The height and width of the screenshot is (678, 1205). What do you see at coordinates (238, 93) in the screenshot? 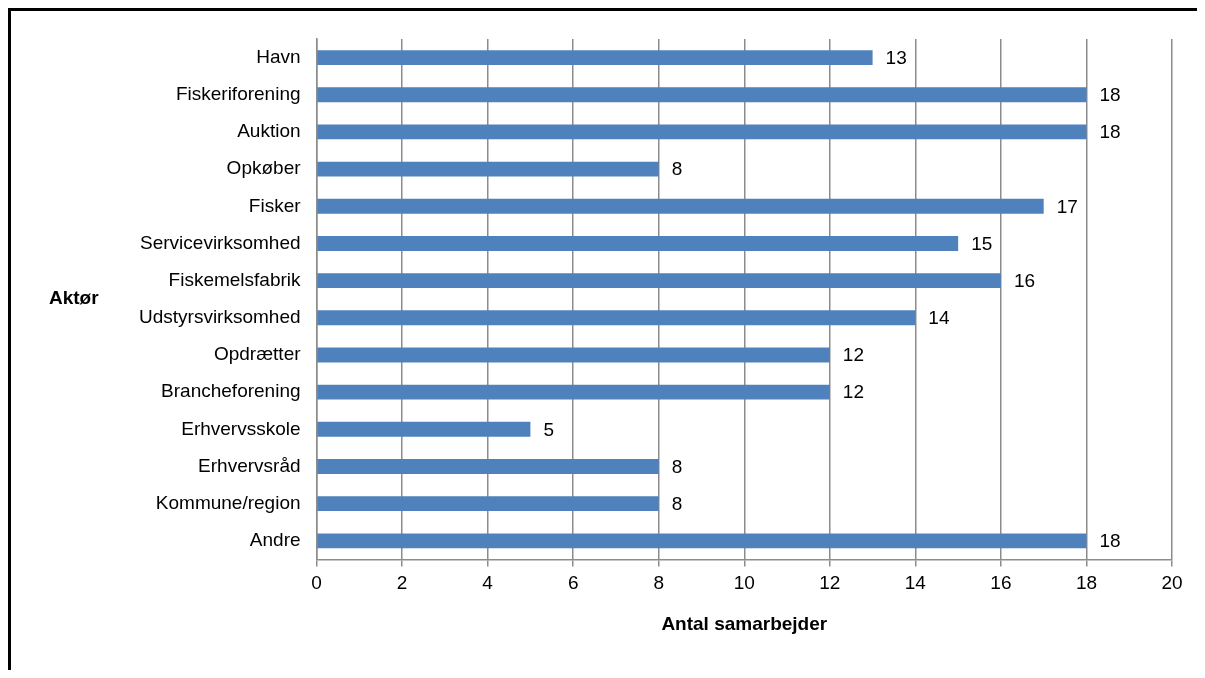
I see `y-tick-label: Fiskeriforening` at bounding box center [238, 93].